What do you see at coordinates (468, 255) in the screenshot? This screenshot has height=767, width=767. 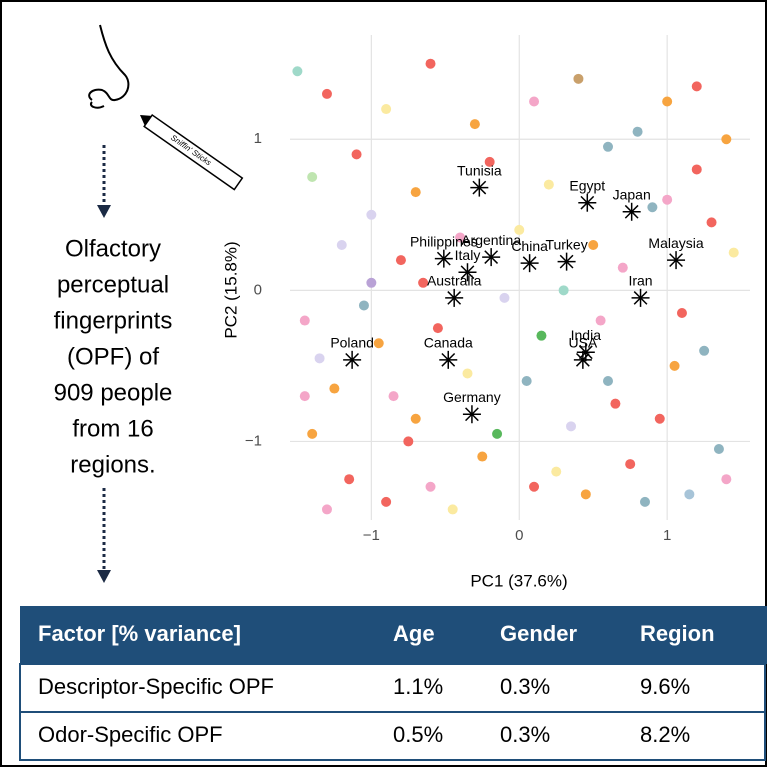 I see `point-label: Italy` at bounding box center [468, 255].